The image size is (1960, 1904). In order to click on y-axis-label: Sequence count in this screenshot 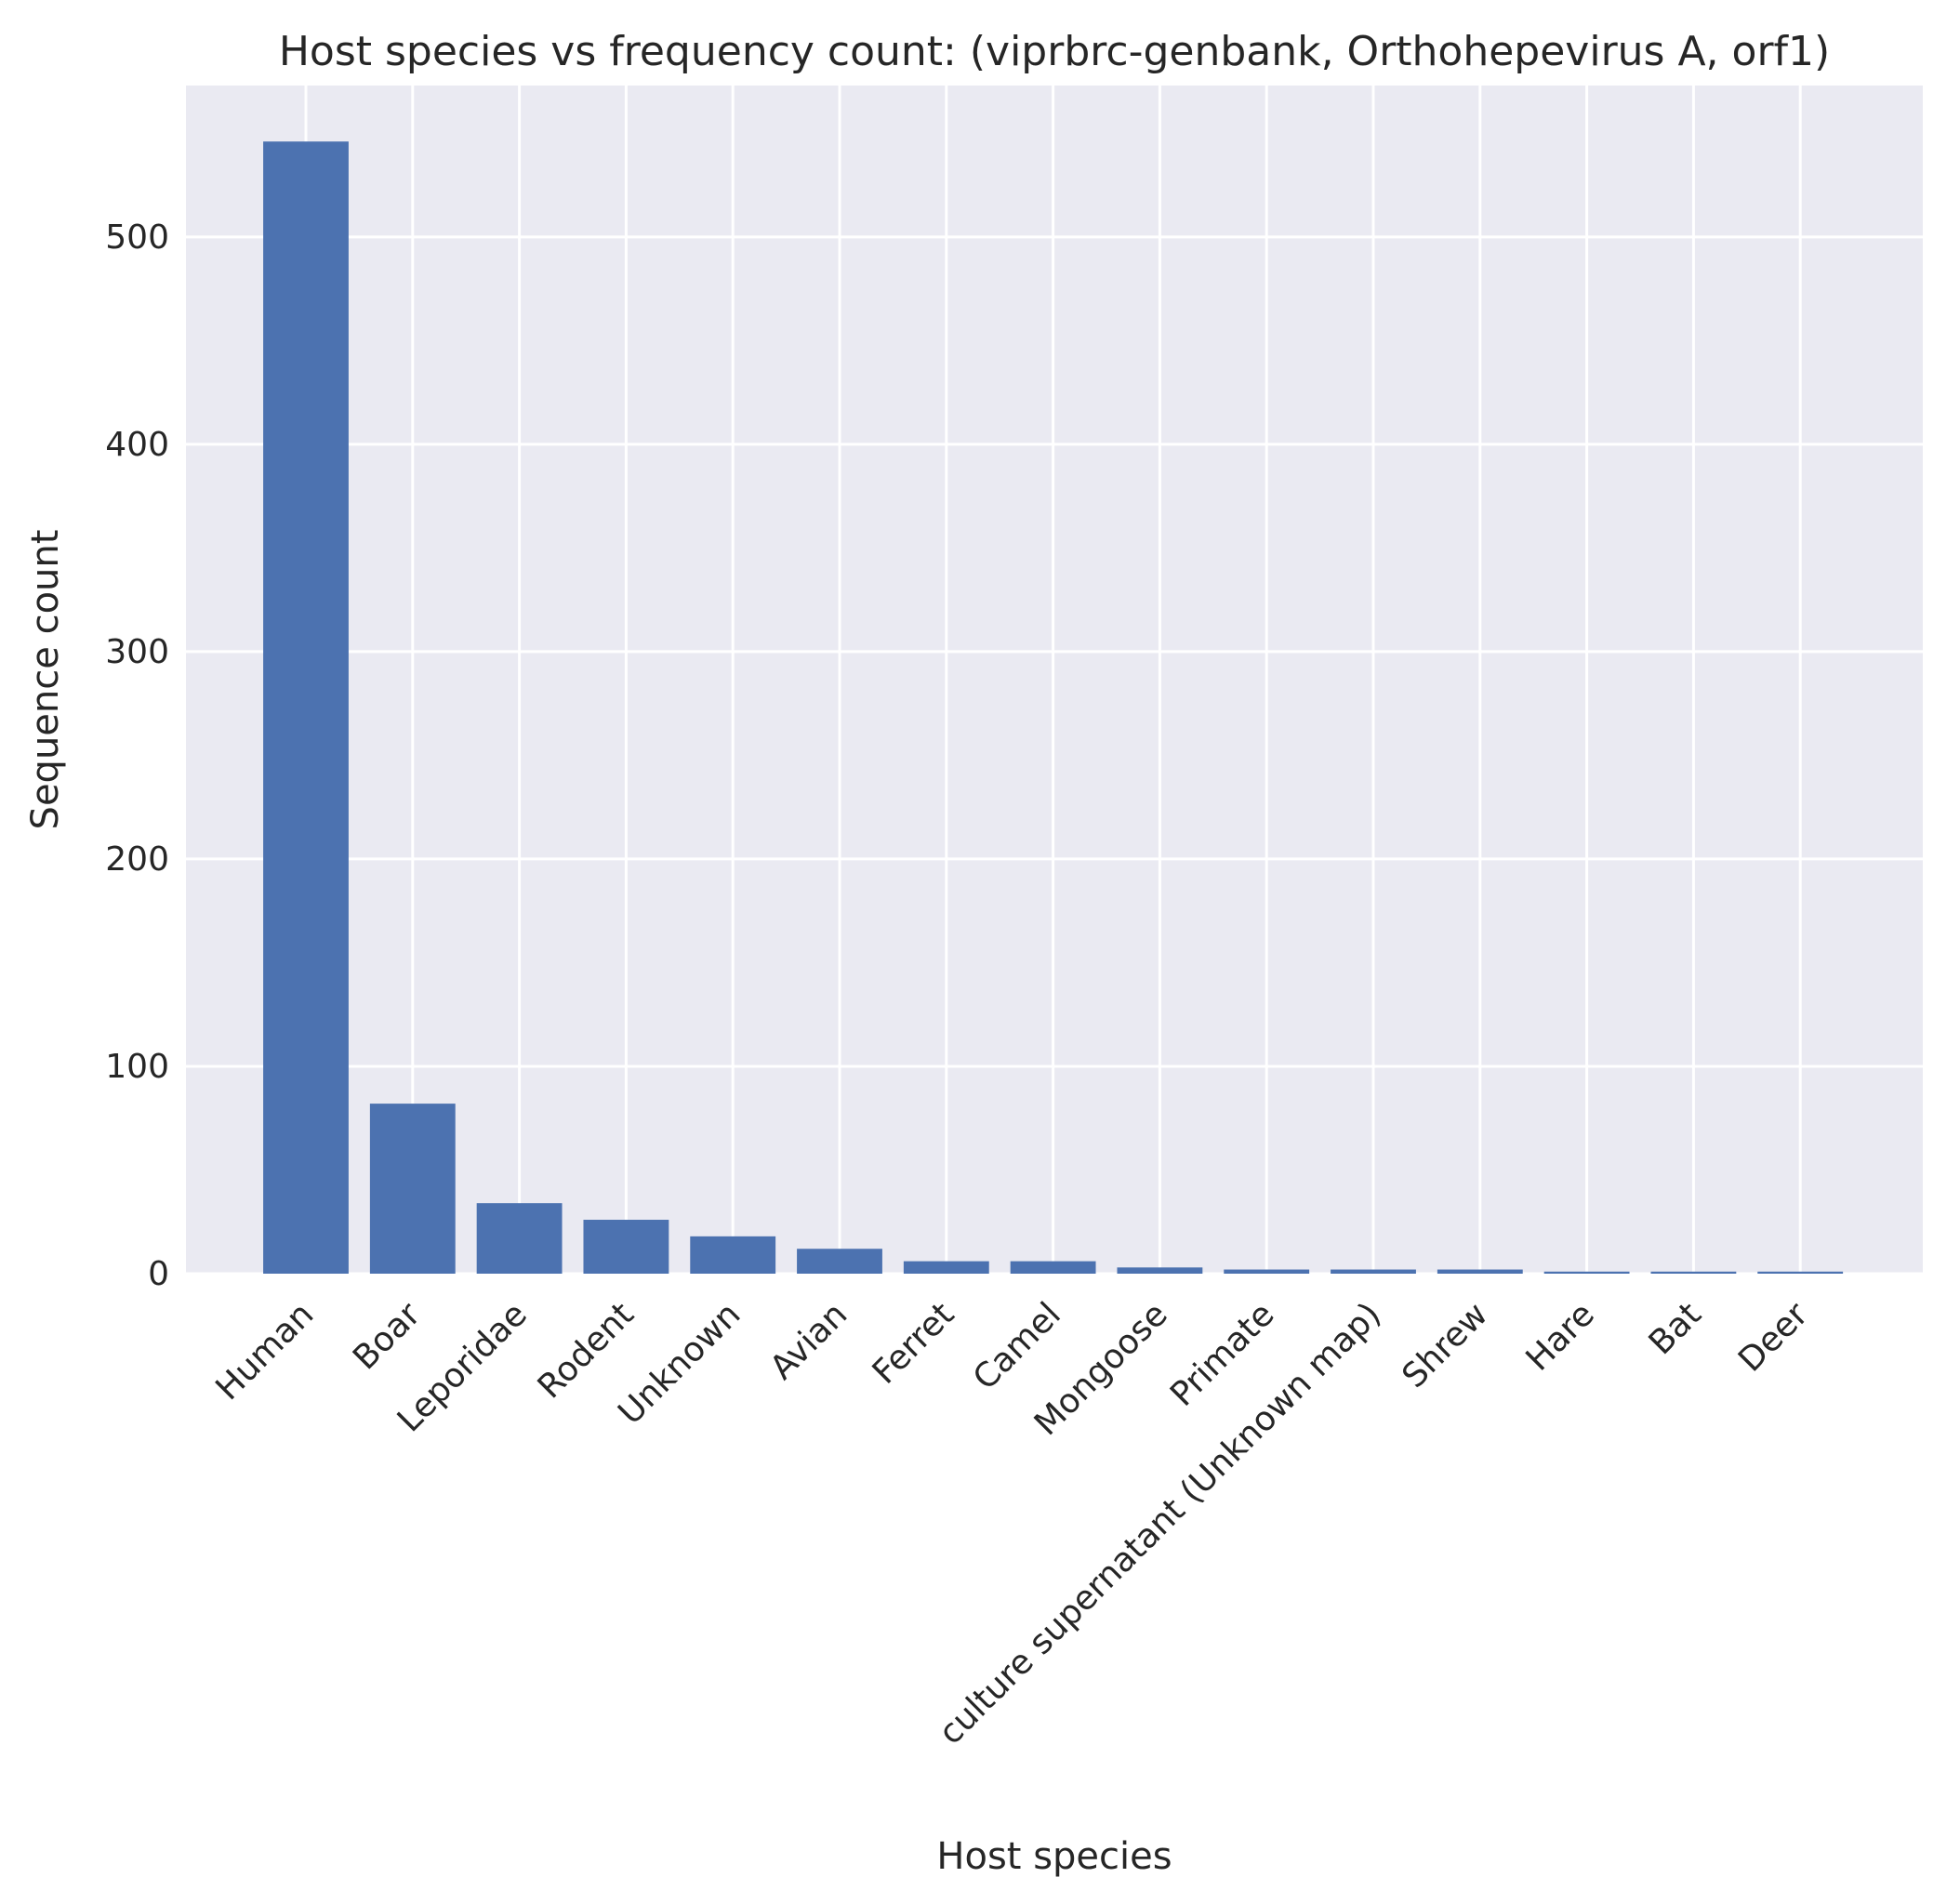, I will do `click(45, 680)`.